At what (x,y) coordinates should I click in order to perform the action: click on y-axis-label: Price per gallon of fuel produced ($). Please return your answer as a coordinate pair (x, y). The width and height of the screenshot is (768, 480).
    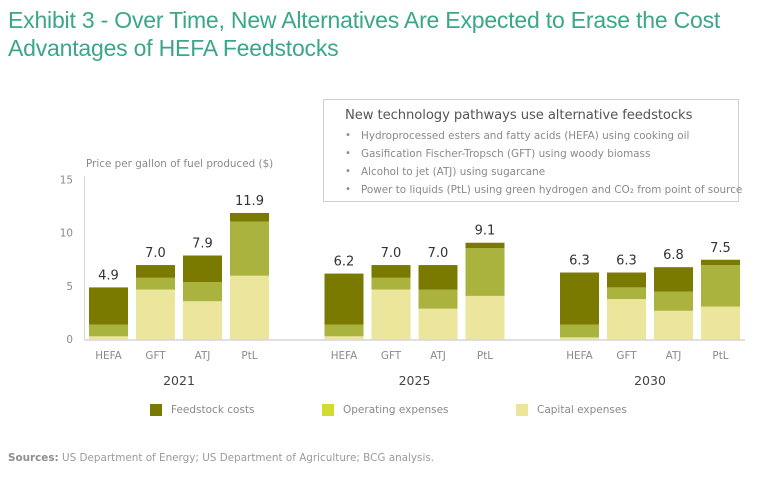
    Looking at the image, I should click on (179, 164).